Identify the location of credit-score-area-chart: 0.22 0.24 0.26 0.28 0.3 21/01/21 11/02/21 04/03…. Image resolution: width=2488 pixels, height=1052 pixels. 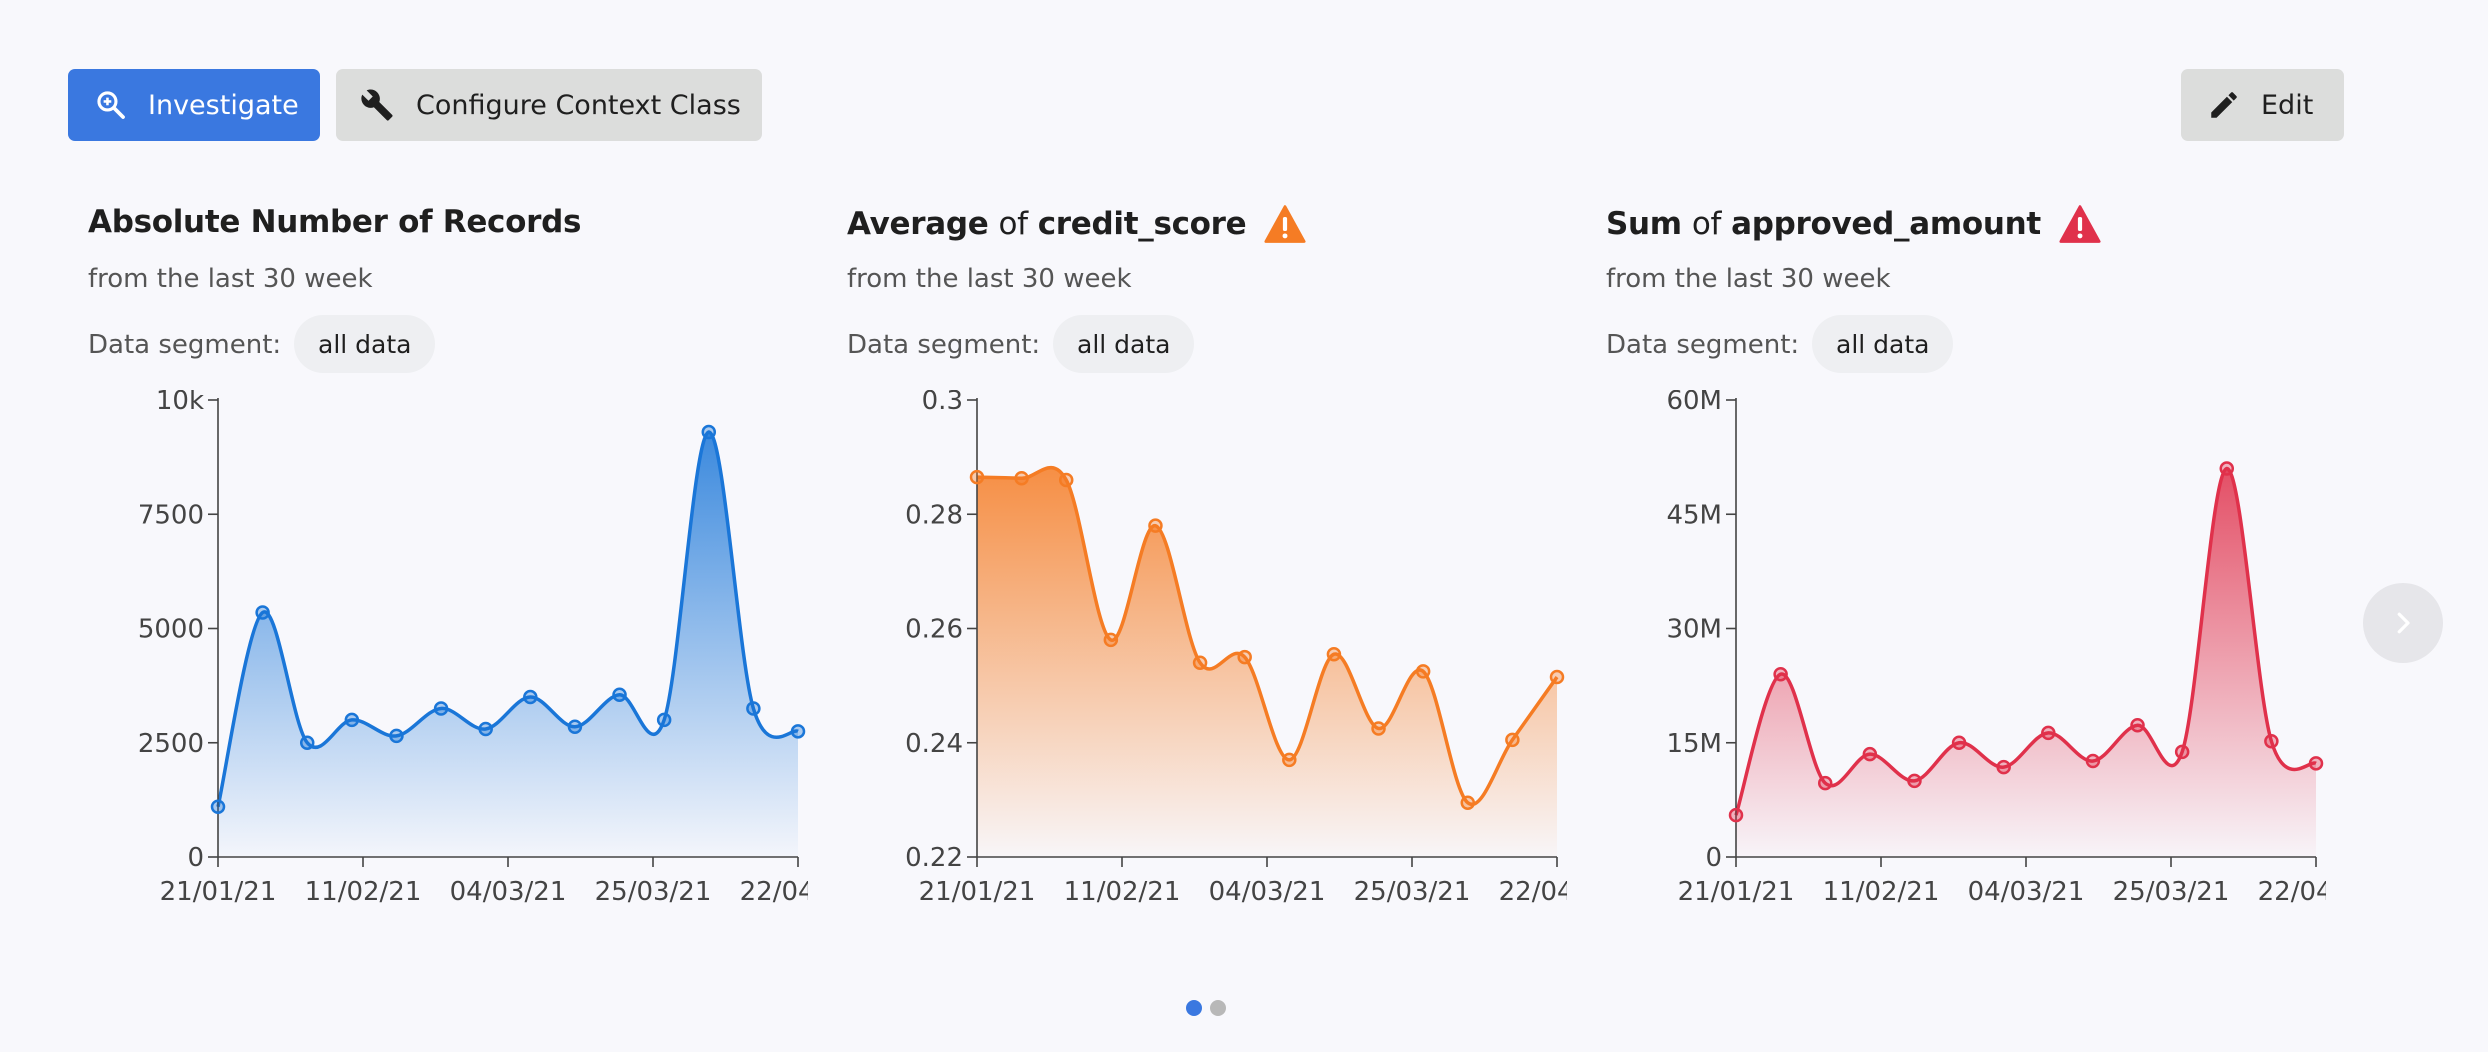
(1236, 648).